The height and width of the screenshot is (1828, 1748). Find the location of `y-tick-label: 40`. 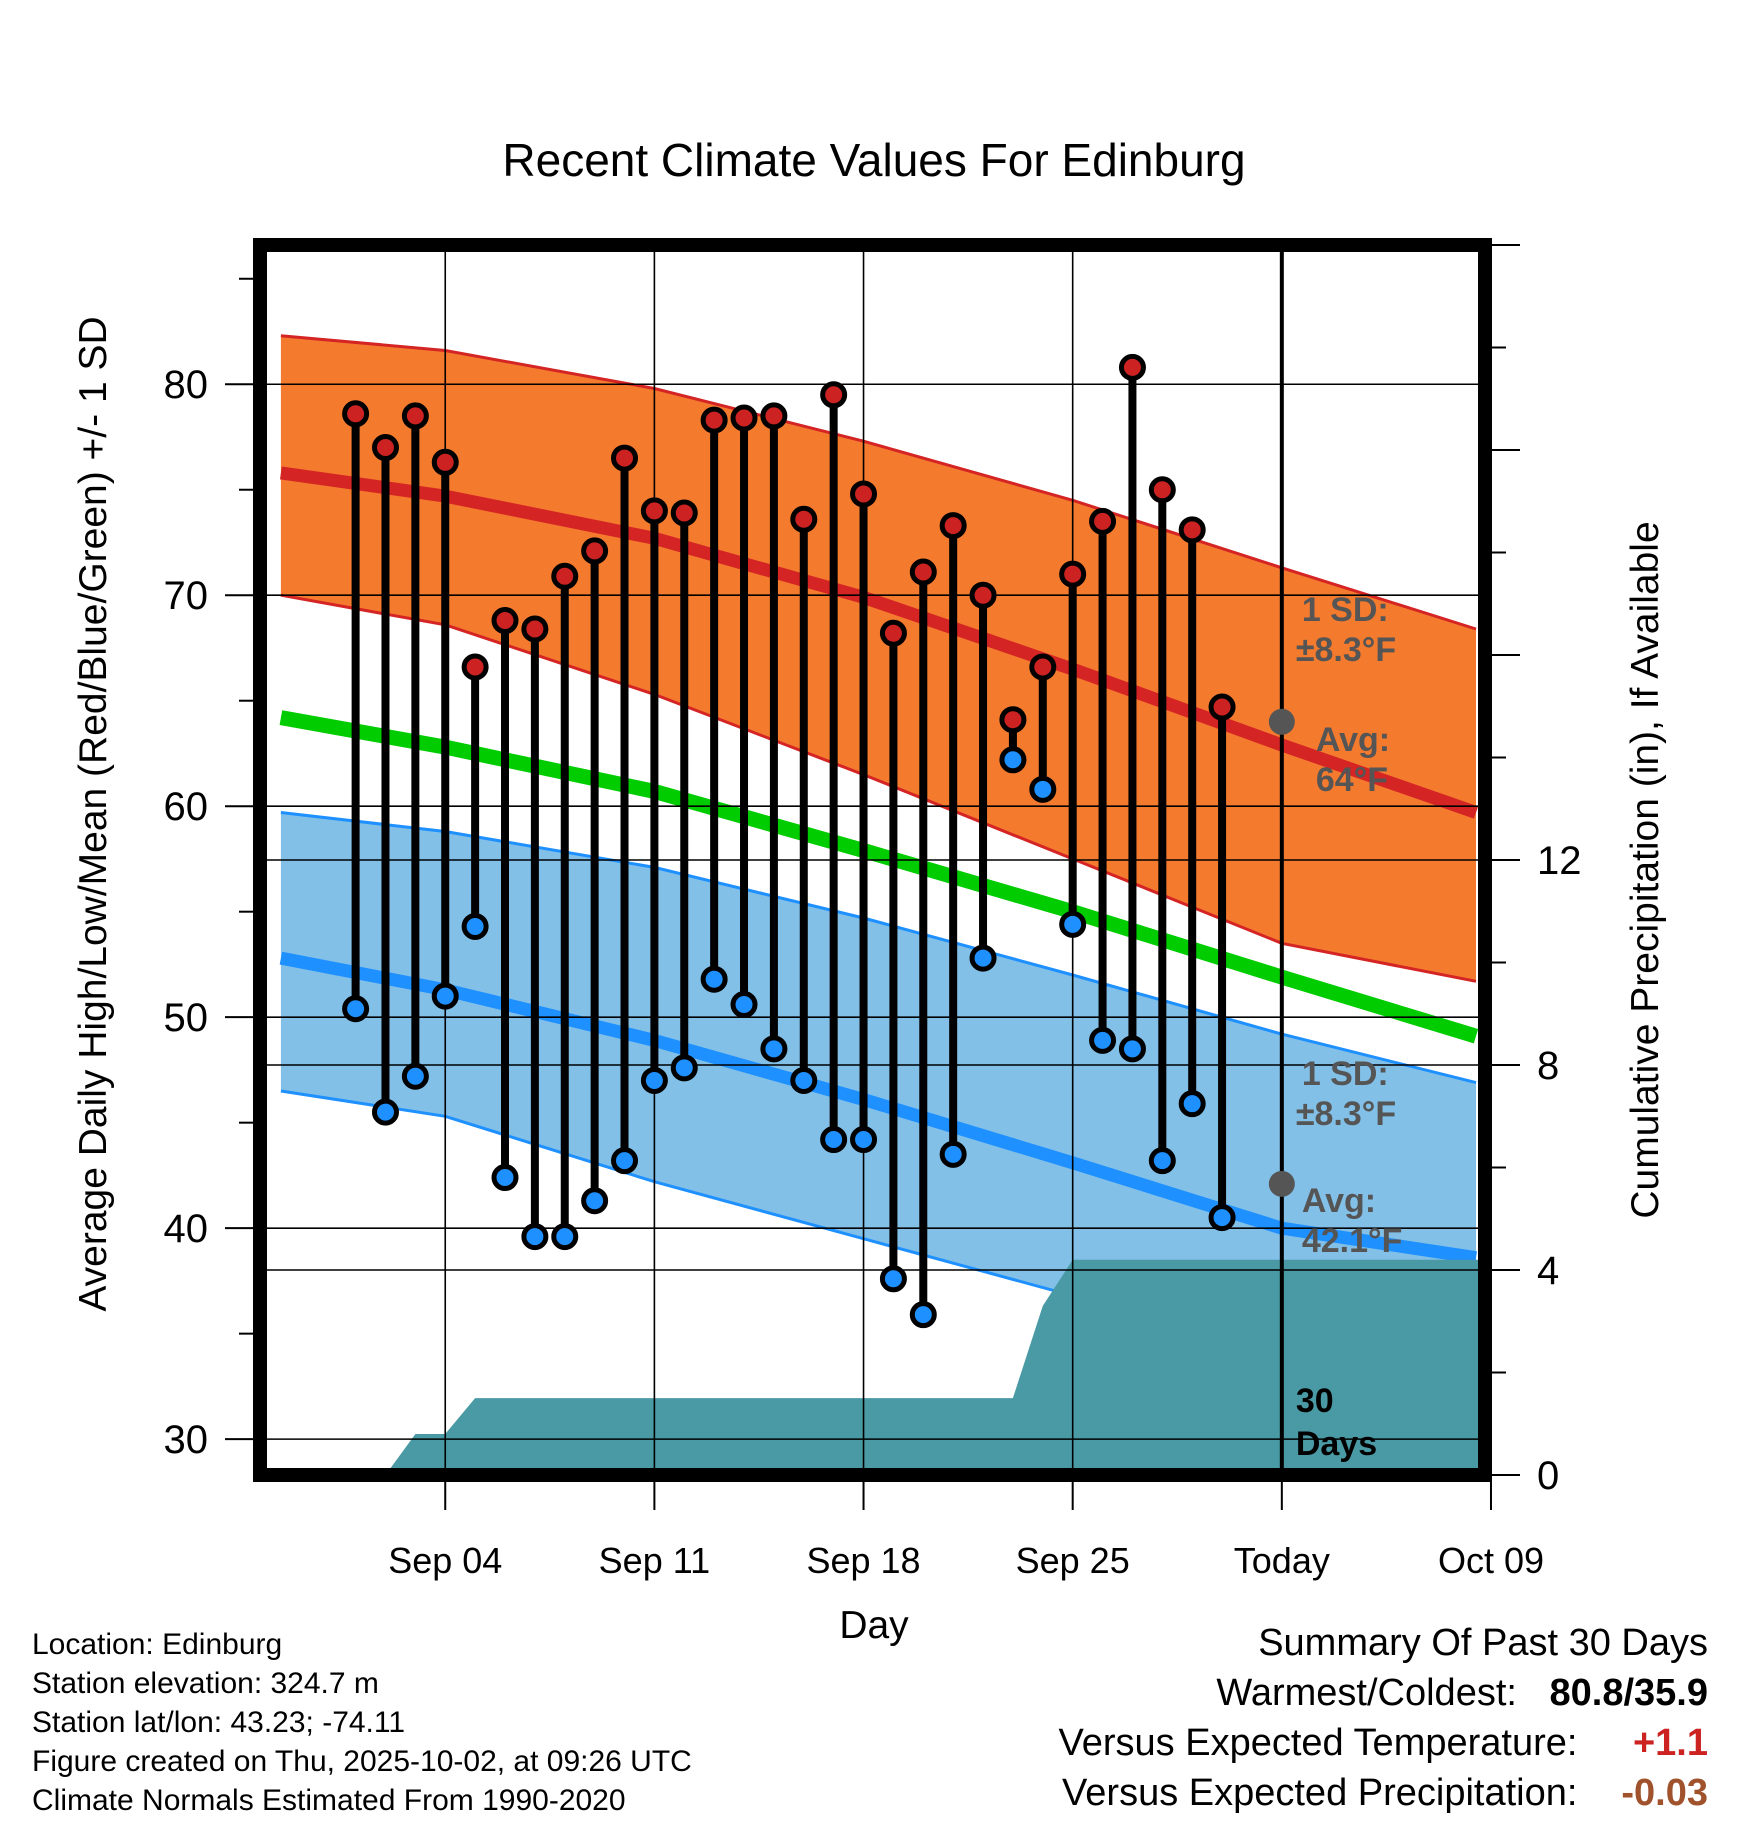

y-tick-label: 40 is located at coordinates (186, 1229).